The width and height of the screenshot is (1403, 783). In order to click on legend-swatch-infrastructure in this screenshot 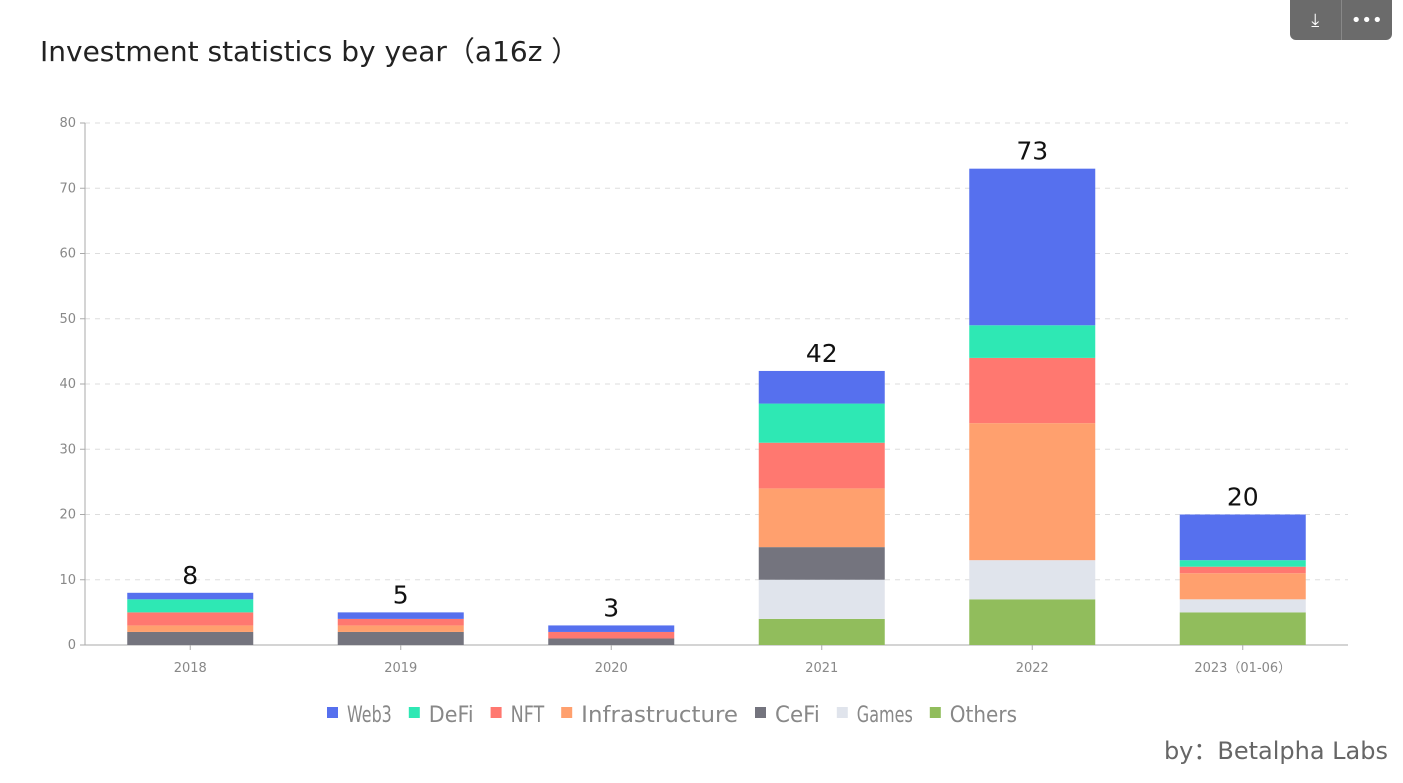, I will do `click(567, 712)`.